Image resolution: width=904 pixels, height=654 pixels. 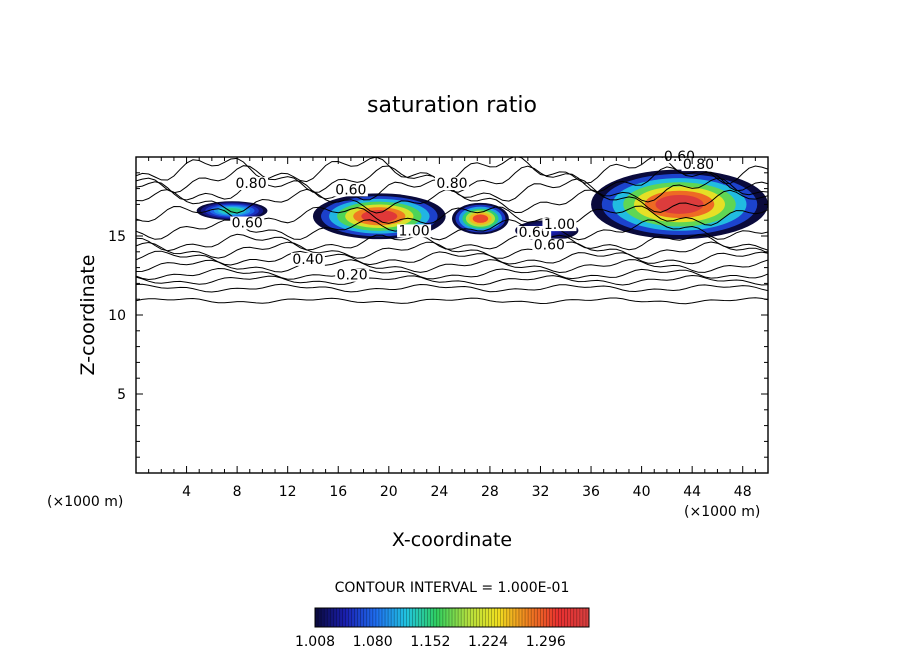 I want to click on colorbar-frame, so click(x=452, y=617).